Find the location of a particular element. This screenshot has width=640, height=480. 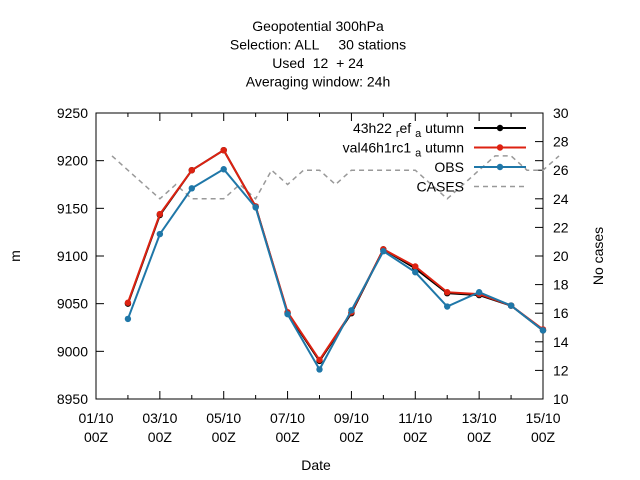

y-tick-label: 9250 is located at coordinates (72, 113).